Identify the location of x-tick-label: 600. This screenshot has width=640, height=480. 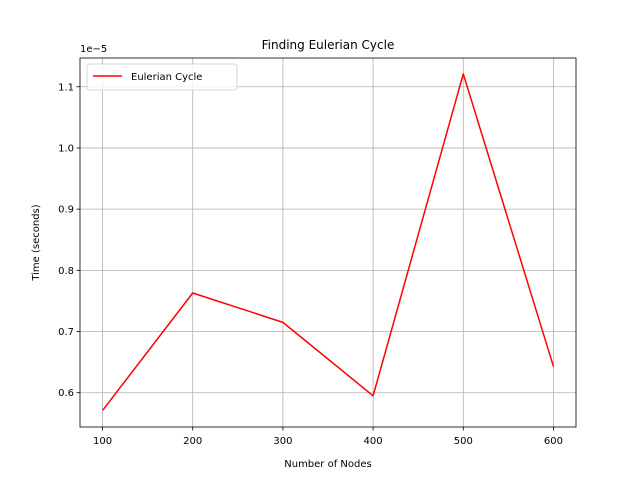
(553, 441).